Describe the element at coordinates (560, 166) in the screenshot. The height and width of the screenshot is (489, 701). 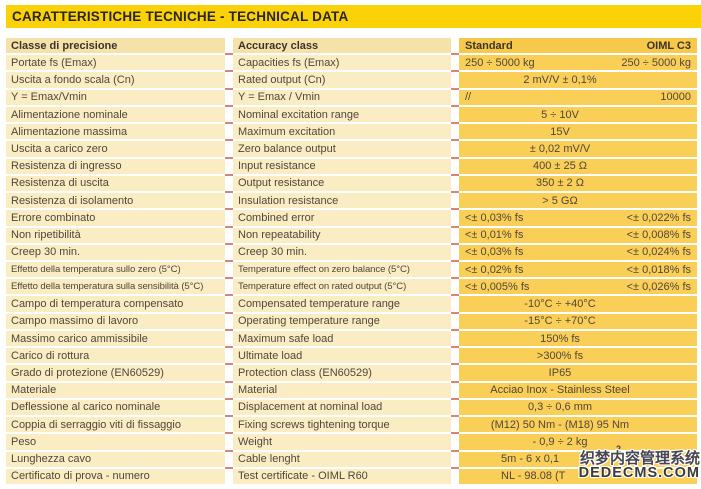
I see `shared-value: 400 ± 25 Ω` at that location.